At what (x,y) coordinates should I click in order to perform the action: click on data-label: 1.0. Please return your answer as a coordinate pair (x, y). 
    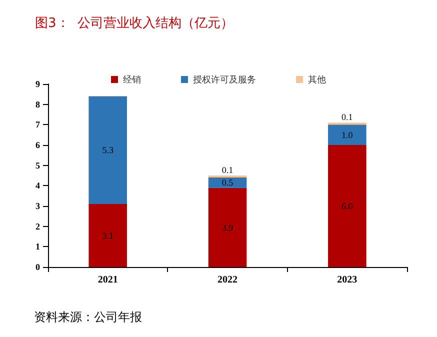
    Looking at the image, I should click on (348, 135).